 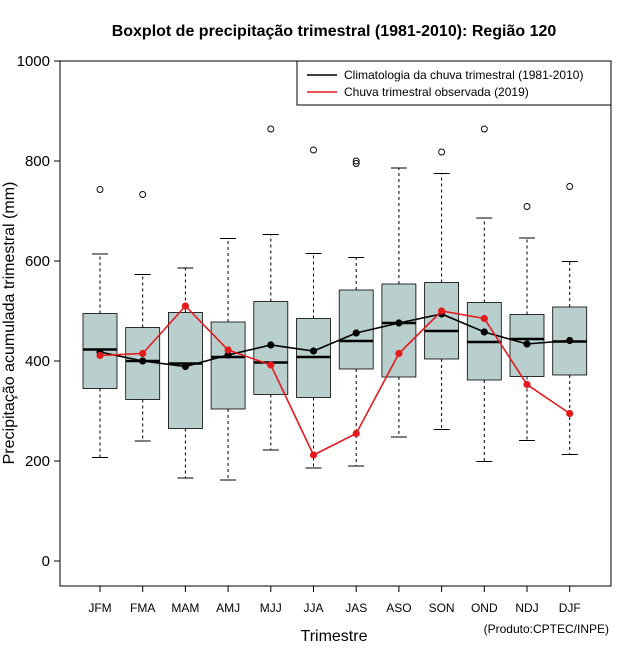 I want to click on series-point-son, so click(x=442, y=311).